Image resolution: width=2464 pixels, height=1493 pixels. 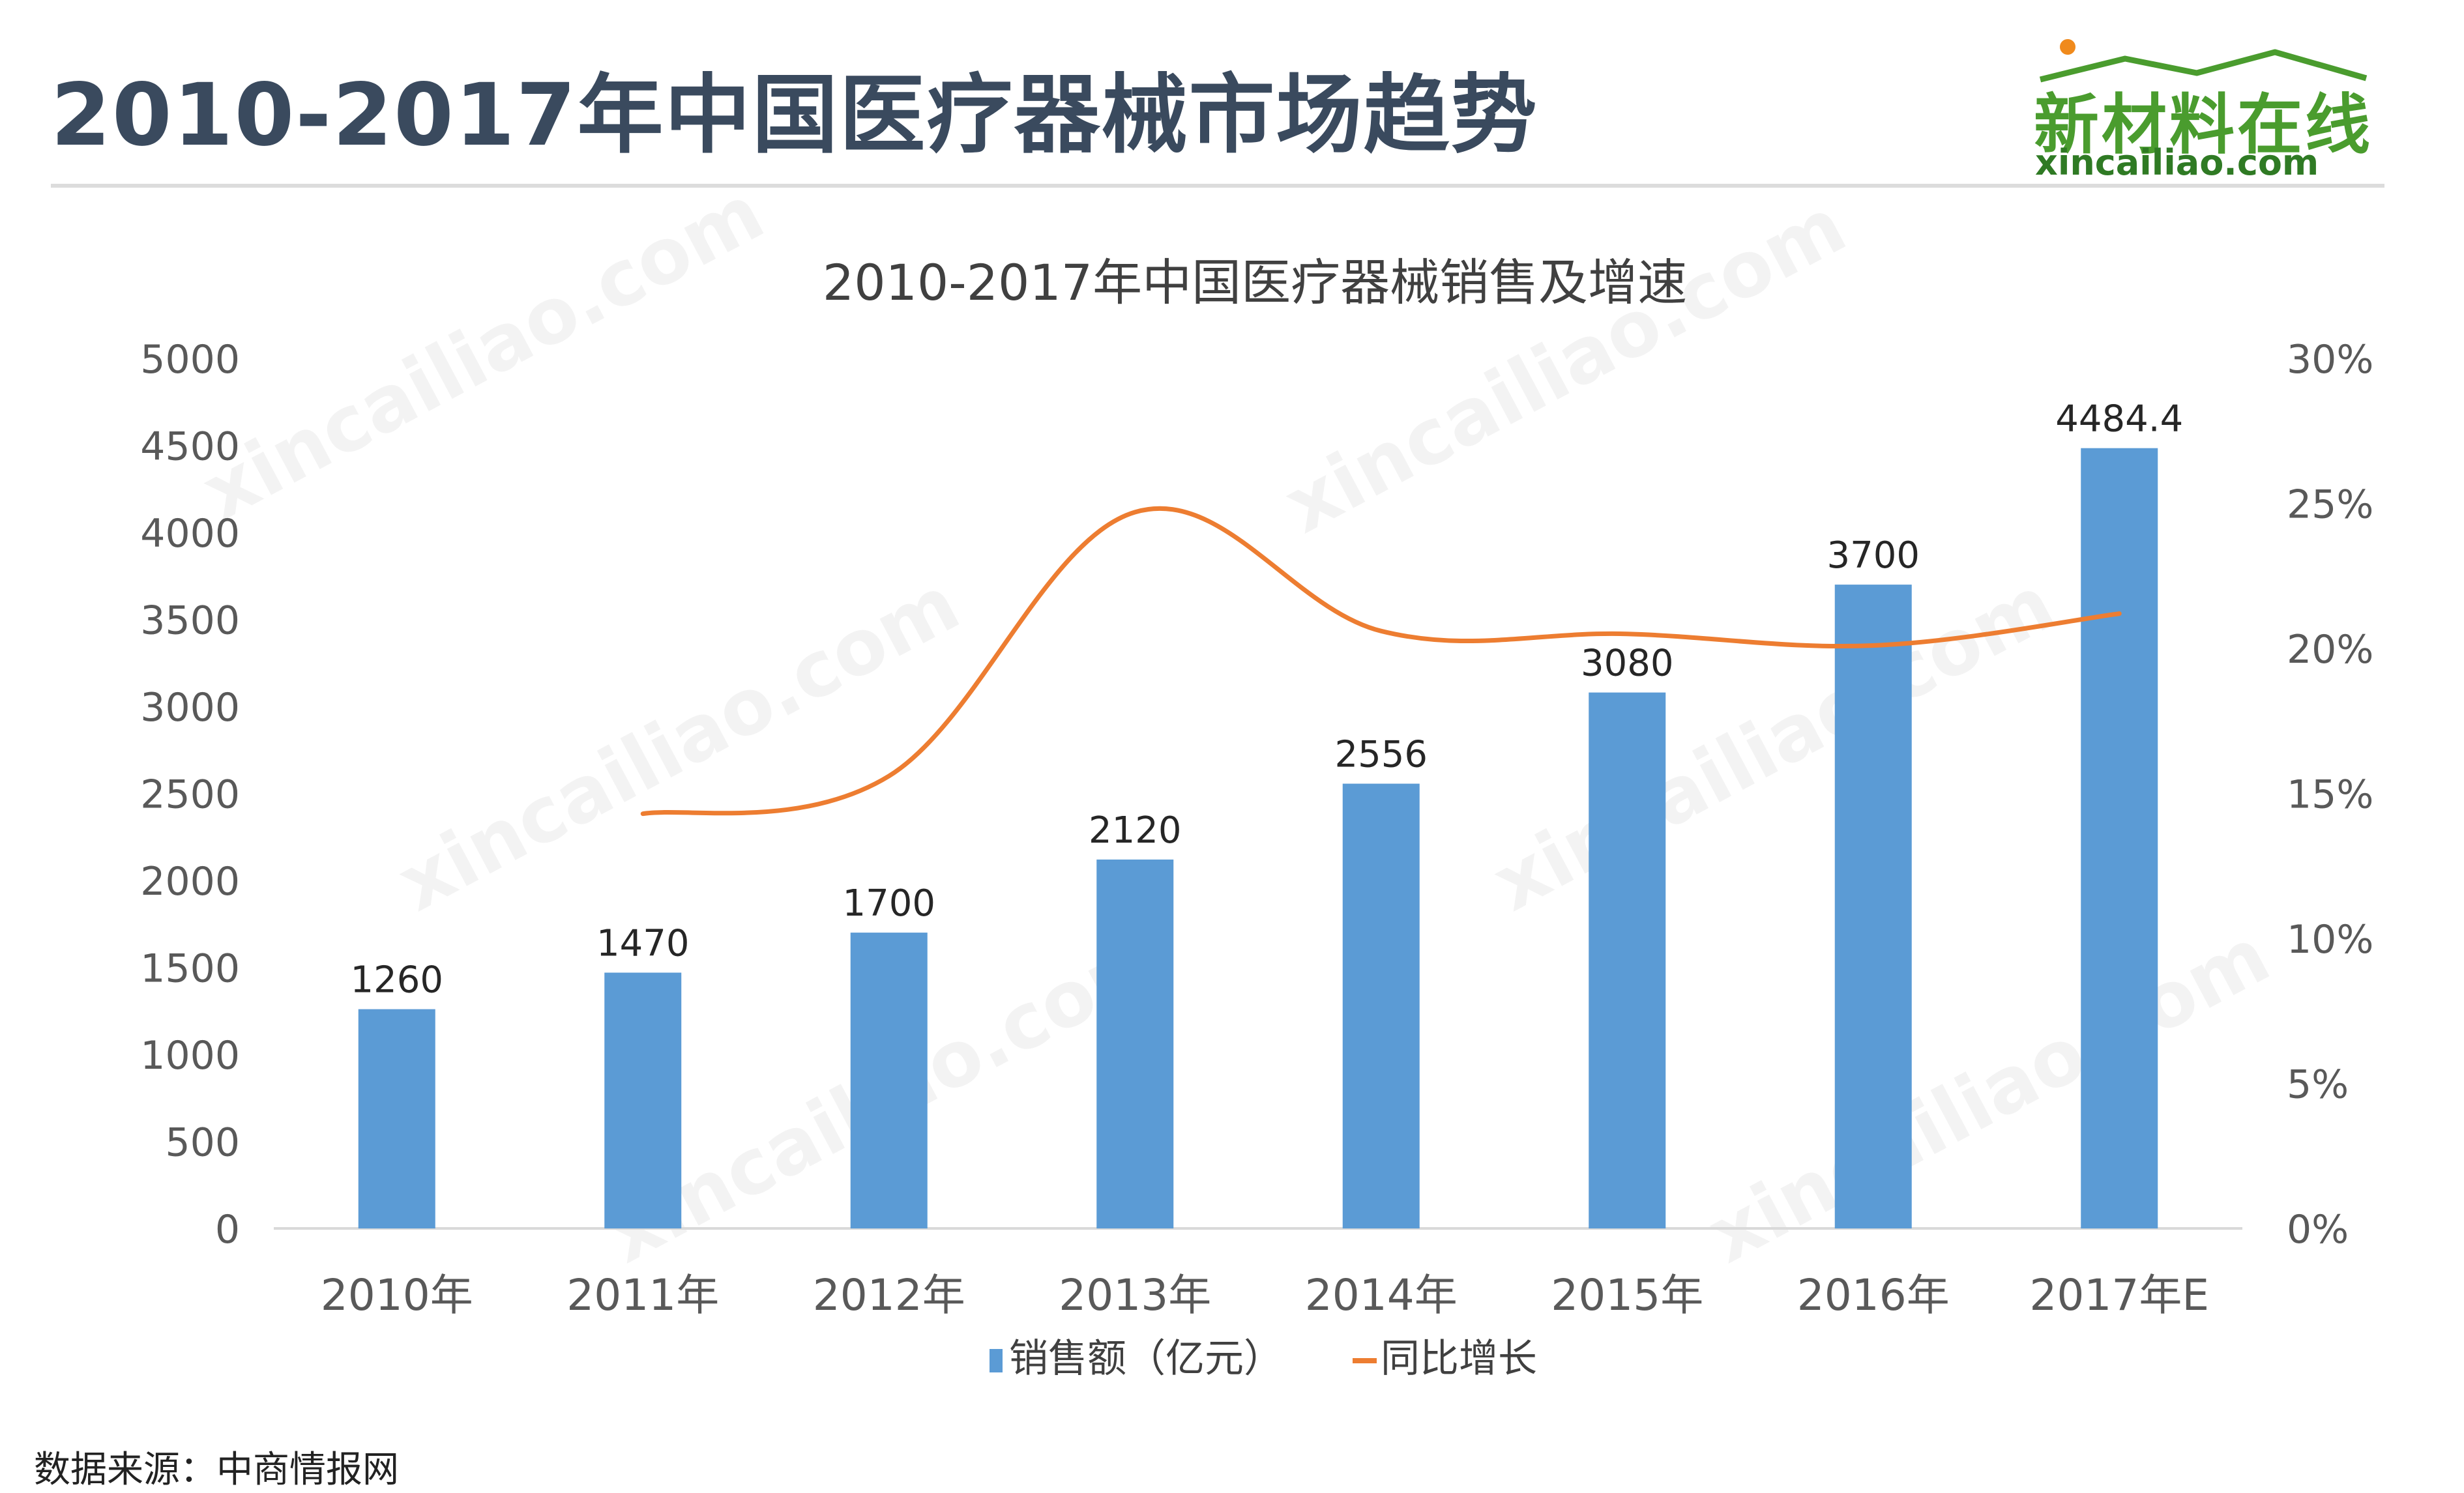 I want to click on left-axis-tick-label: 2000, so click(x=190, y=882).